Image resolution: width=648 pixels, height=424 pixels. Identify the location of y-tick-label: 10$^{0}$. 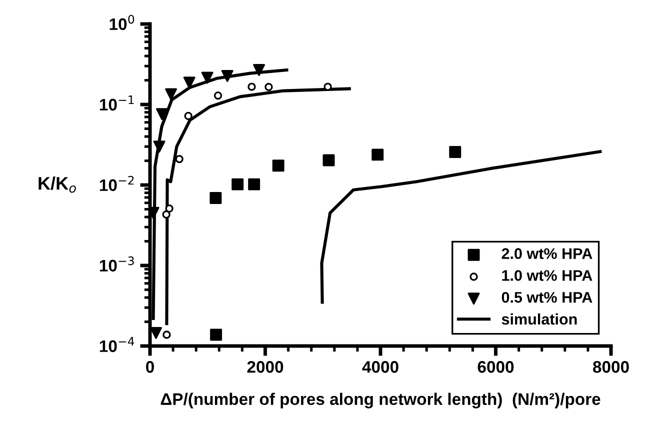
(122, 22).